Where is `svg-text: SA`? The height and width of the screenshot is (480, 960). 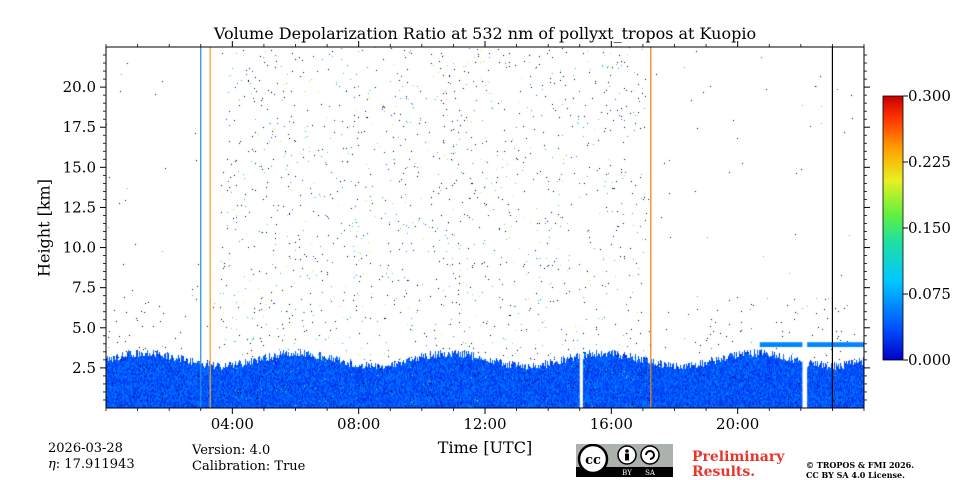
svg-text: SA is located at coordinates (650, 473).